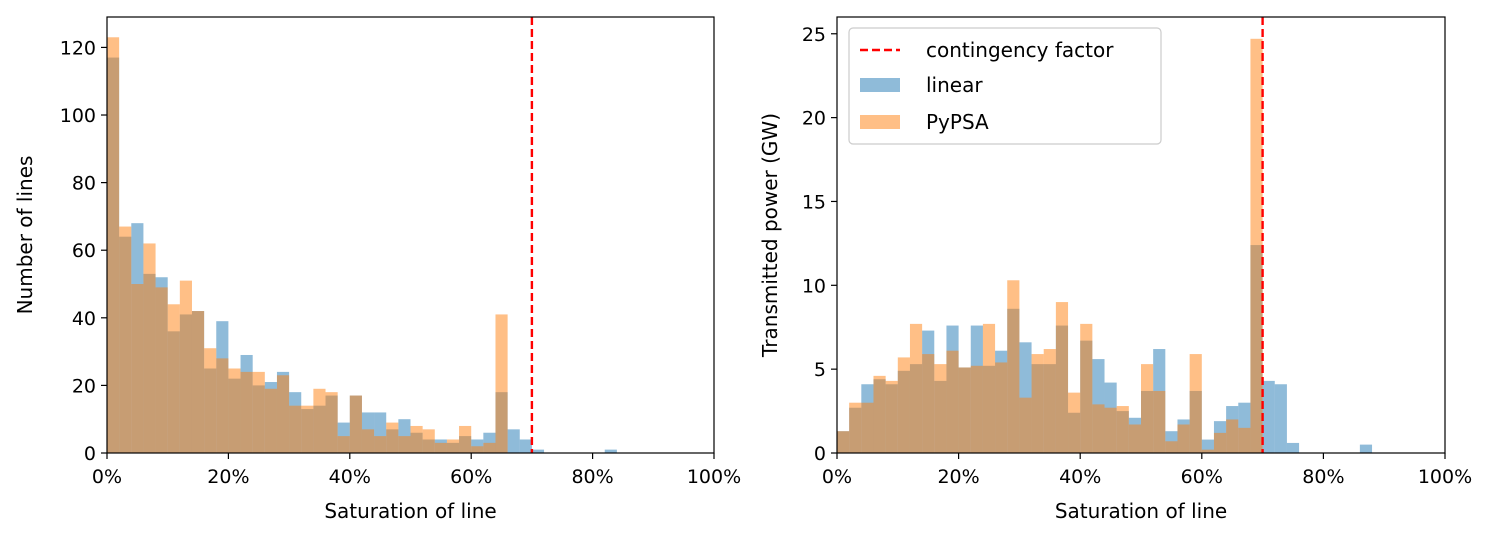 The image size is (1494, 537). I want to click on right-y-tick-label: 0, so click(820, 454).